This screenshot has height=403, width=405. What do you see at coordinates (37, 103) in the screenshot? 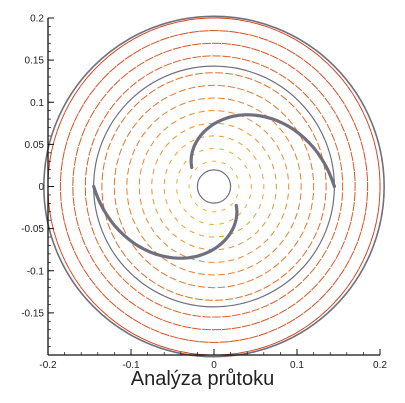
I see `y-tick-label: 0.1` at bounding box center [37, 103].